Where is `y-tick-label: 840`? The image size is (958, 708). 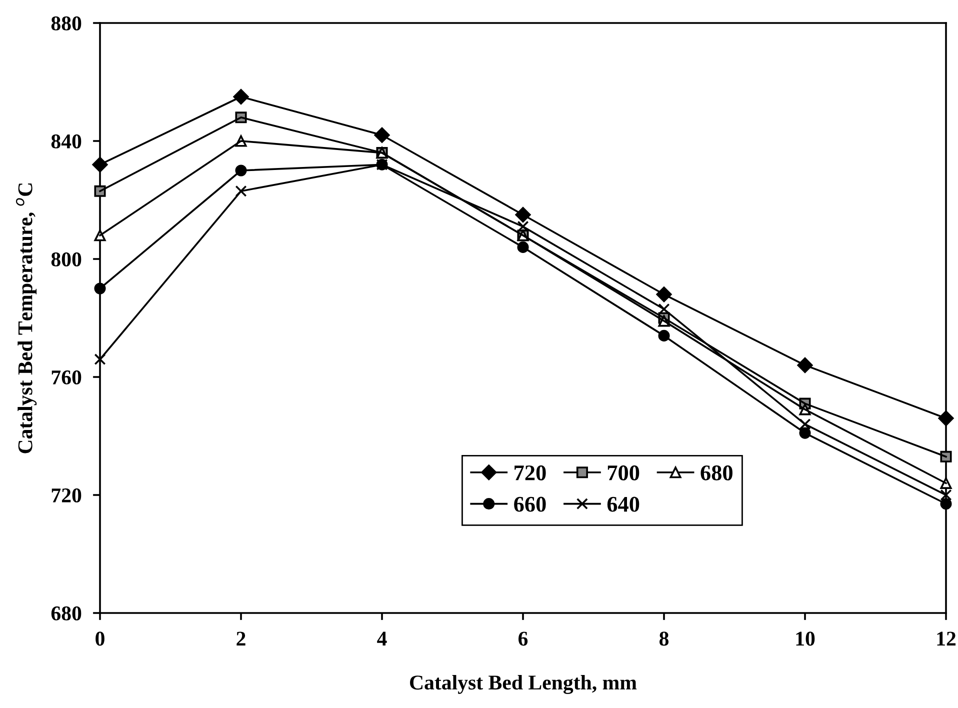
y-tick-label: 840 is located at coordinates (66, 141).